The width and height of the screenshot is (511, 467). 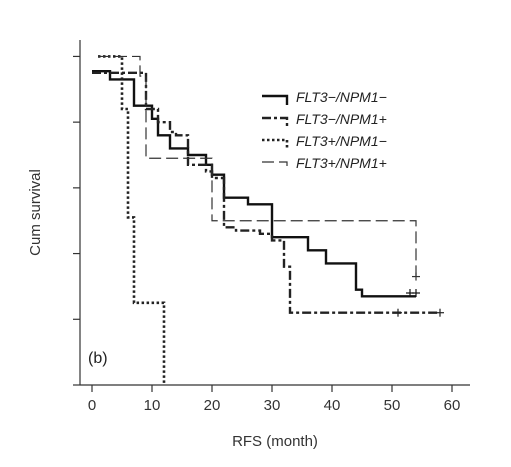 What do you see at coordinates (92, 405) in the screenshot?
I see `x-tick-label: 0` at bounding box center [92, 405].